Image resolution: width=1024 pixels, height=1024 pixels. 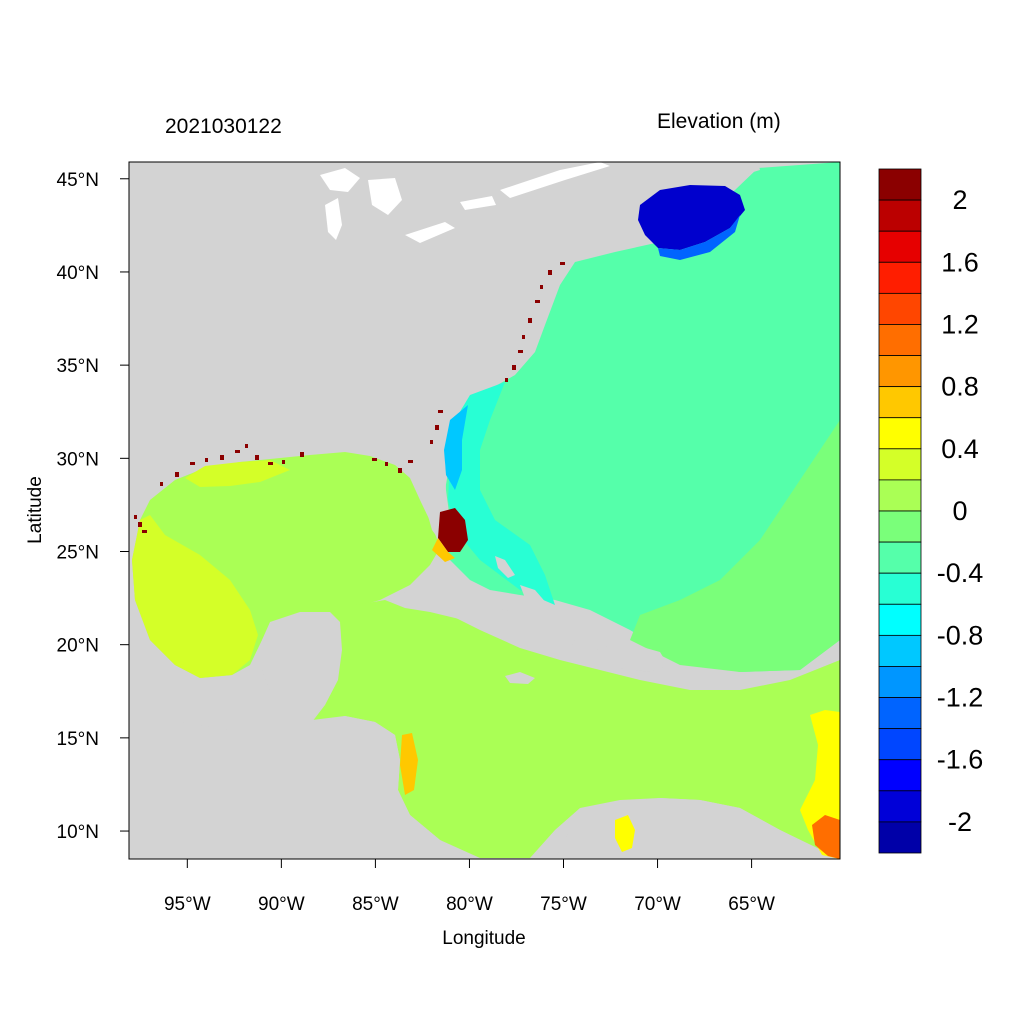 What do you see at coordinates (456, 447) in the screenshot?
I see `coastal-deeper-band` at bounding box center [456, 447].